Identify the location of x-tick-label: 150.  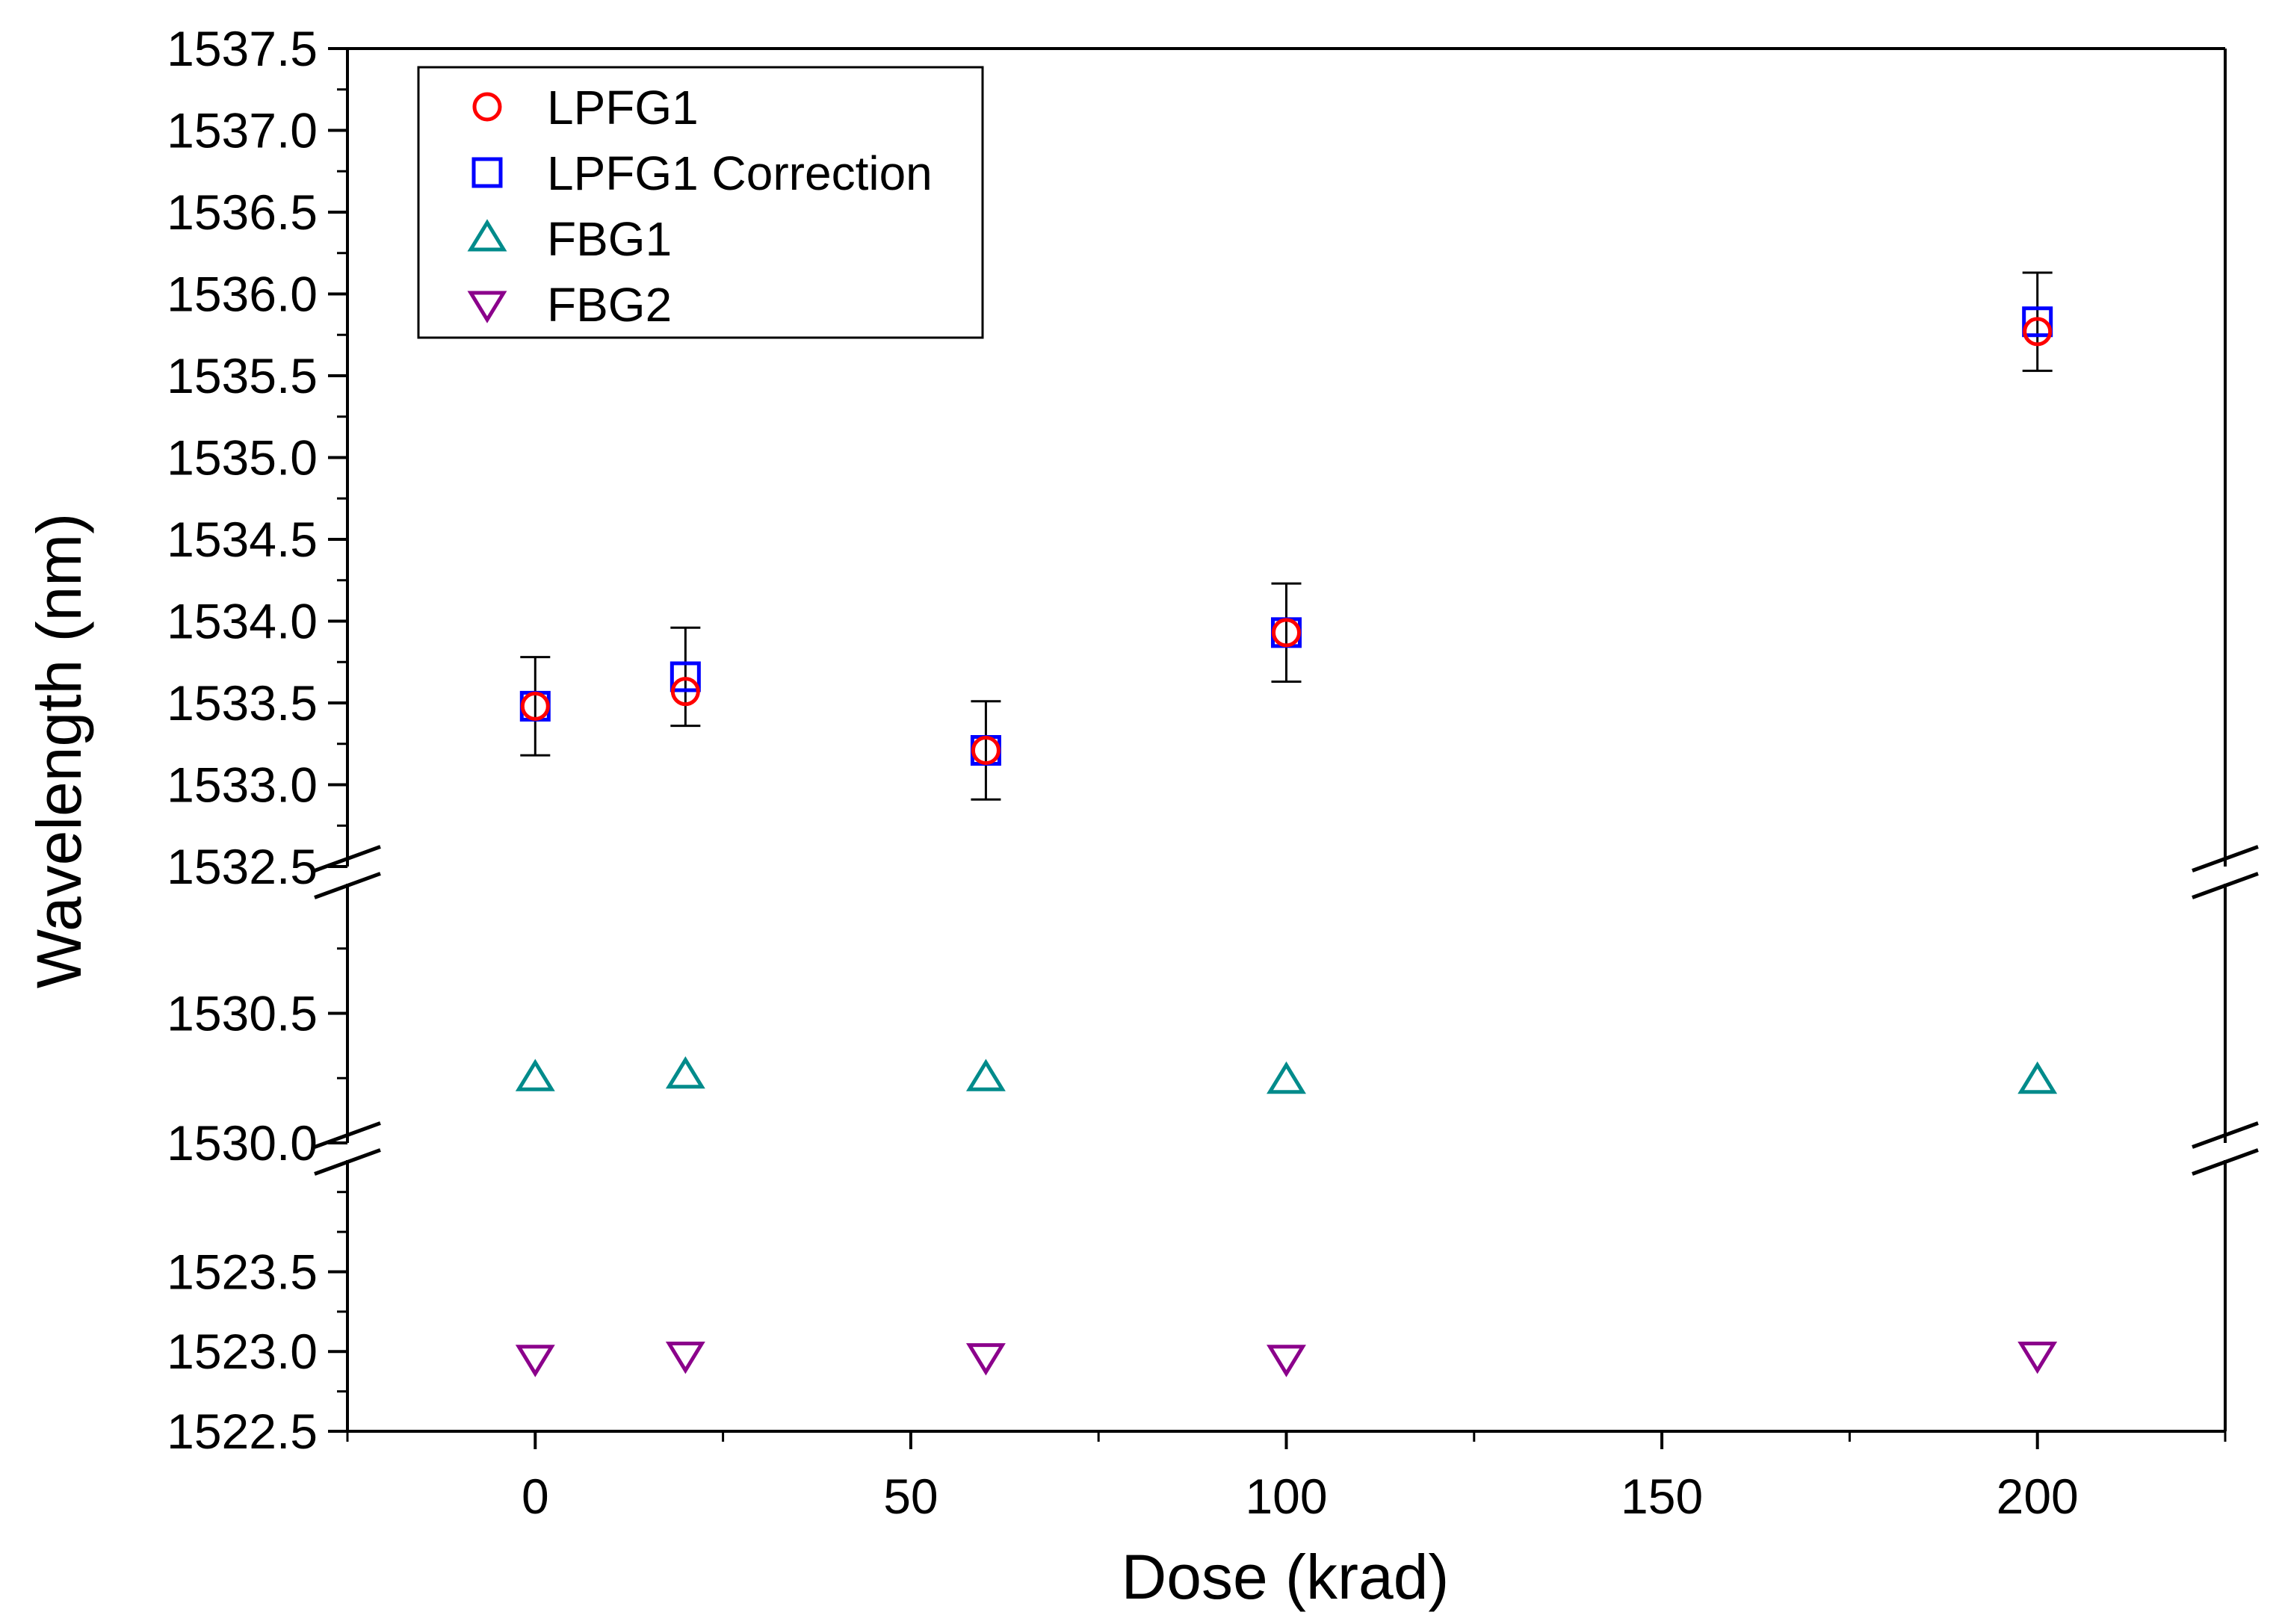
(1662, 1496).